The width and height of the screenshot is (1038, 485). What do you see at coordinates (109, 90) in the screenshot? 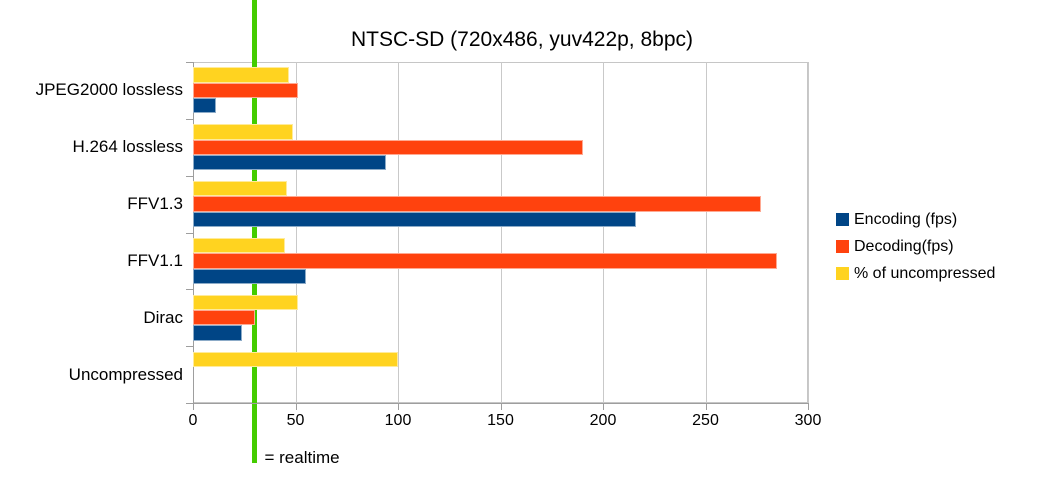
I see `category-label-jpeg2000-lossless: JPEG2000 lossless` at bounding box center [109, 90].